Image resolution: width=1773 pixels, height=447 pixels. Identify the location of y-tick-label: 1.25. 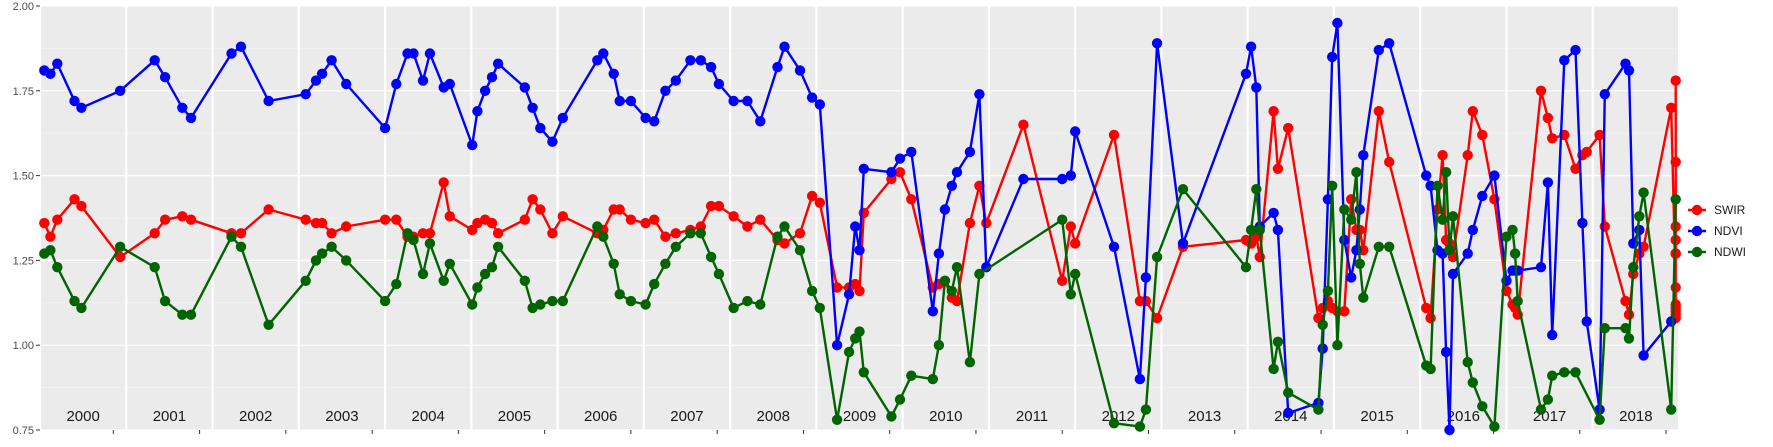
(23, 261).